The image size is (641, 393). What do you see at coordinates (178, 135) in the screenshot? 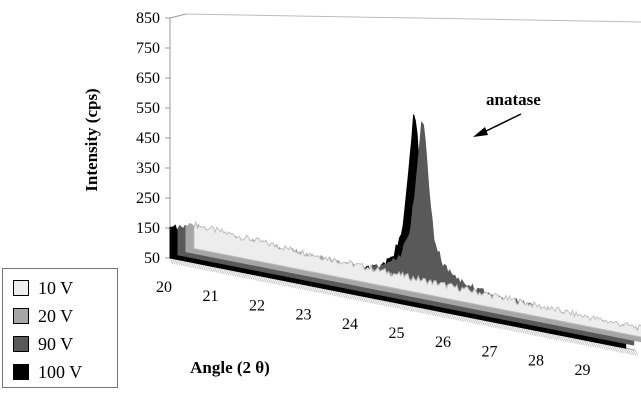
I see `left-wall-edge` at bounding box center [178, 135].